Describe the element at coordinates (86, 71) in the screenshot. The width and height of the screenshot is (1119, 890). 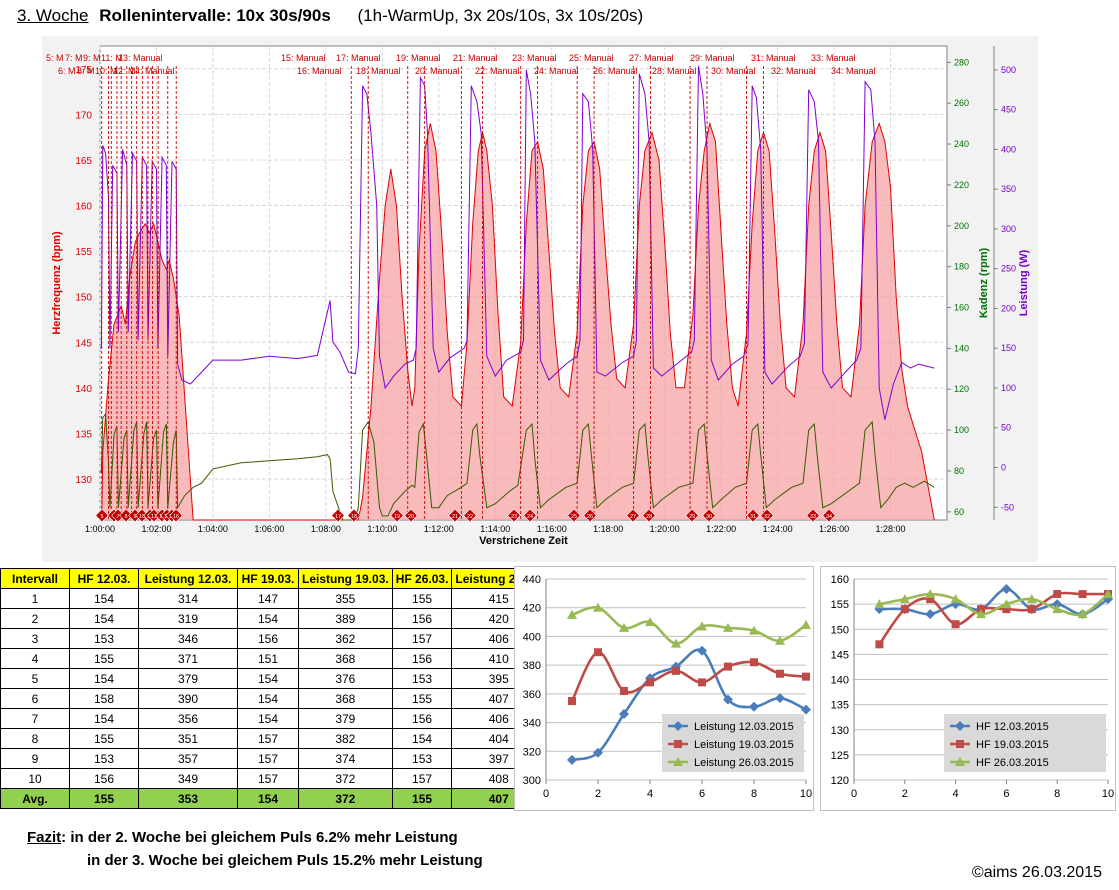
I see `lap-label-bottom: 8: M` at that location.